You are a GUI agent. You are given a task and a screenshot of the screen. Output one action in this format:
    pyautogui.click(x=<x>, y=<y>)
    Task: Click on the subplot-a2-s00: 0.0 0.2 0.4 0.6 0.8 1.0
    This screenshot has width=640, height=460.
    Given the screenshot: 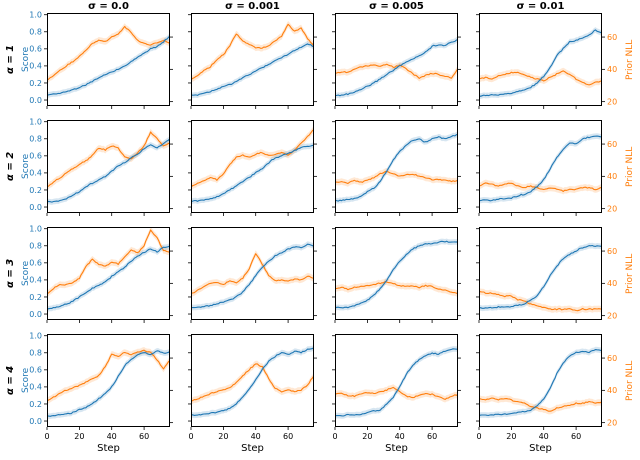 What is the action you would take?
    pyautogui.click(x=101, y=167)
    